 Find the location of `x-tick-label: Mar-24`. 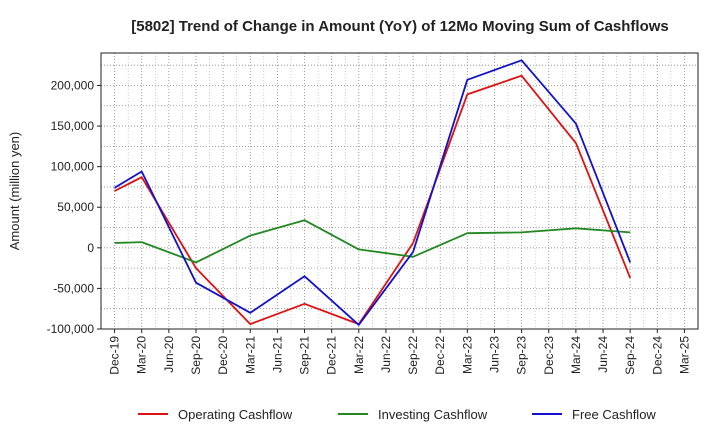

x-tick-label: Mar-24 is located at coordinates (576, 355).